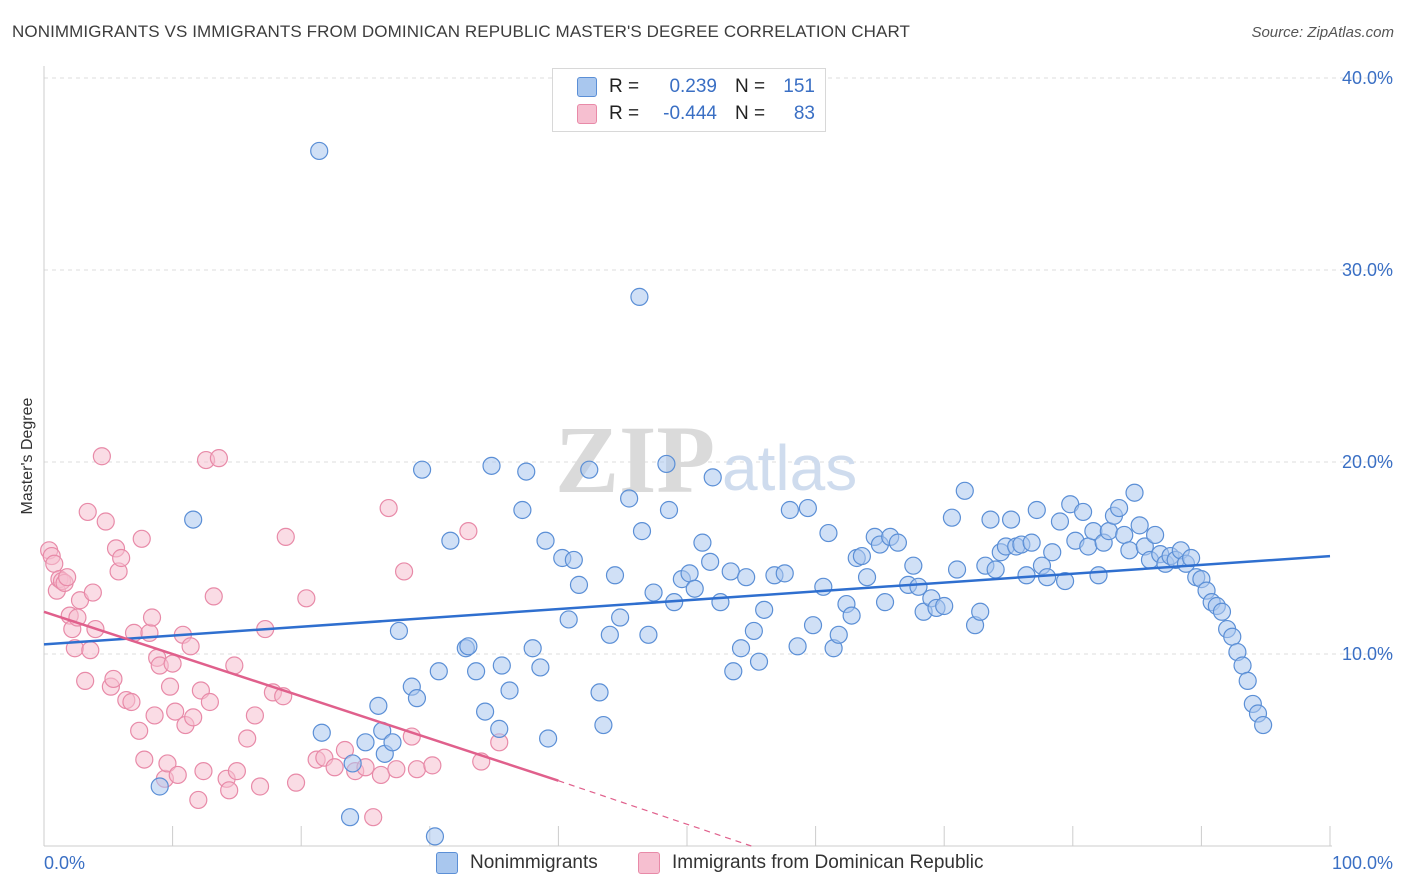 The height and width of the screenshot is (892, 1406). What do you see at coordinates (693, 86) in the screenshot?
I see `r-value: 0.239` at bounding box center [693, 86].